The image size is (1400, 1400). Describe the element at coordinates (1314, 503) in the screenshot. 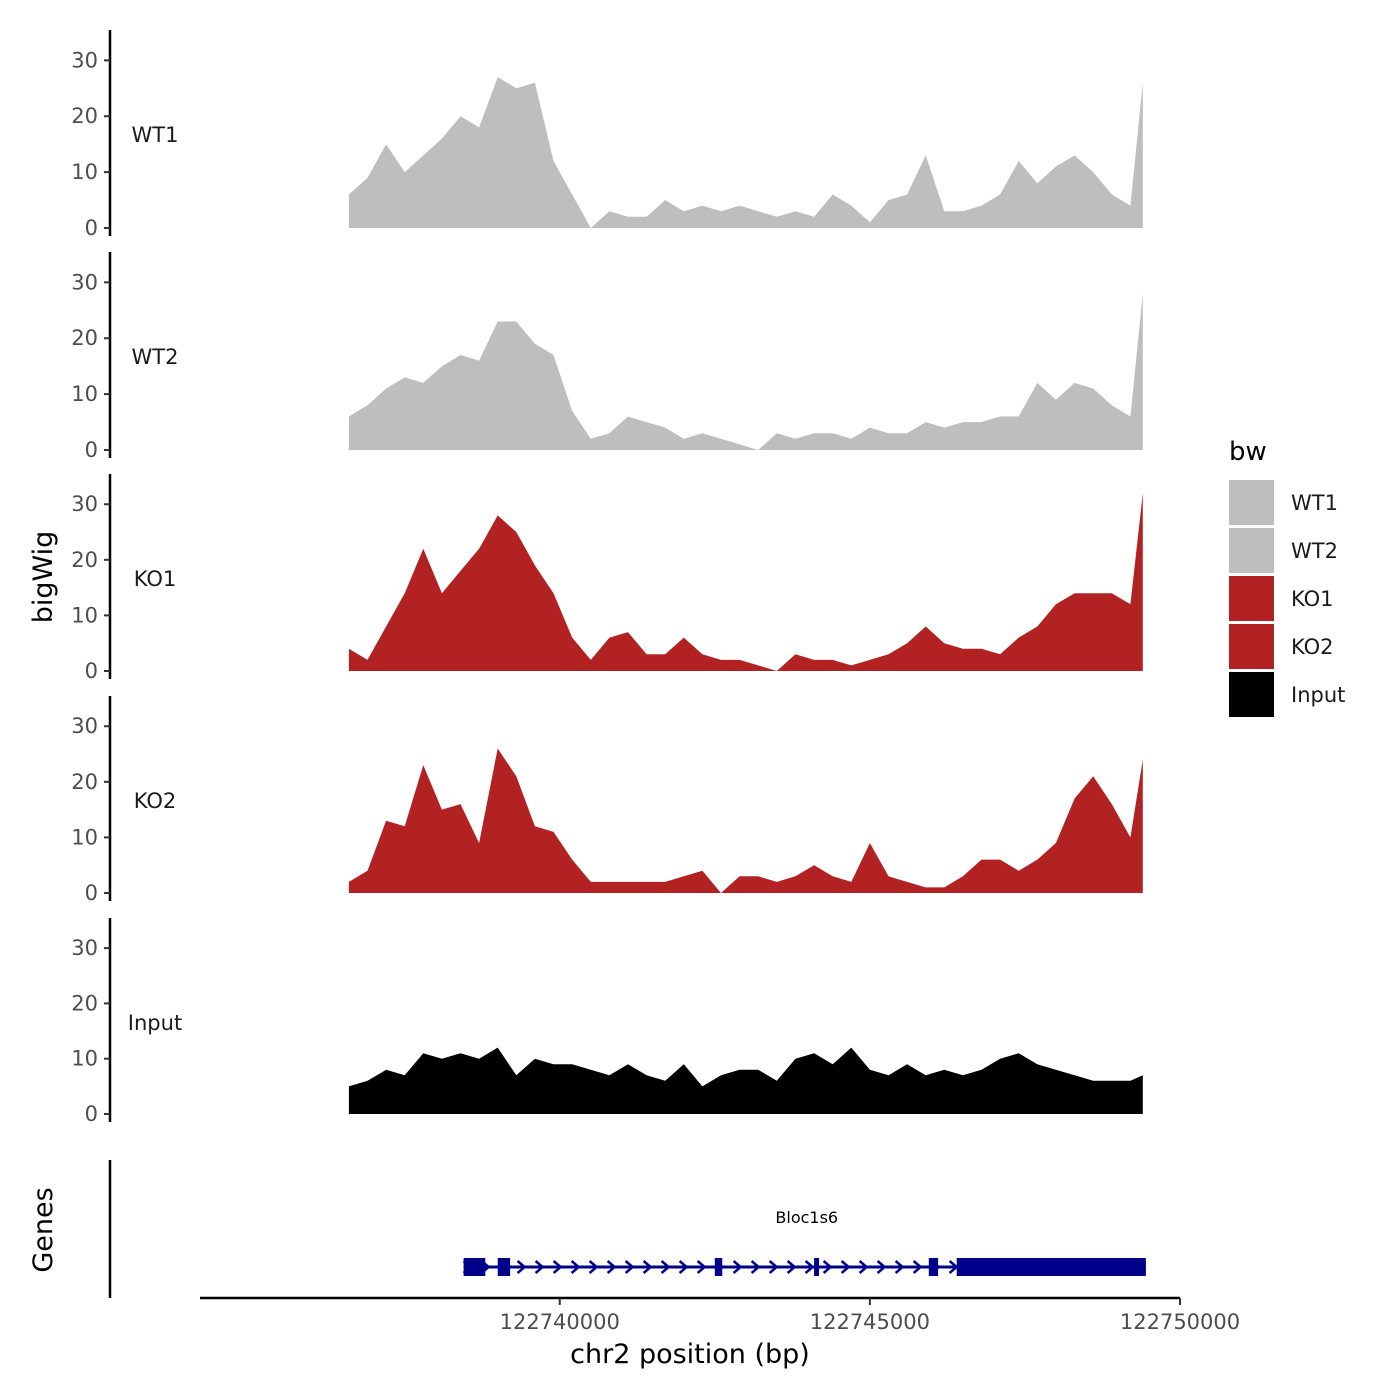

I see `legend-label-wt1: WT1` at that location.